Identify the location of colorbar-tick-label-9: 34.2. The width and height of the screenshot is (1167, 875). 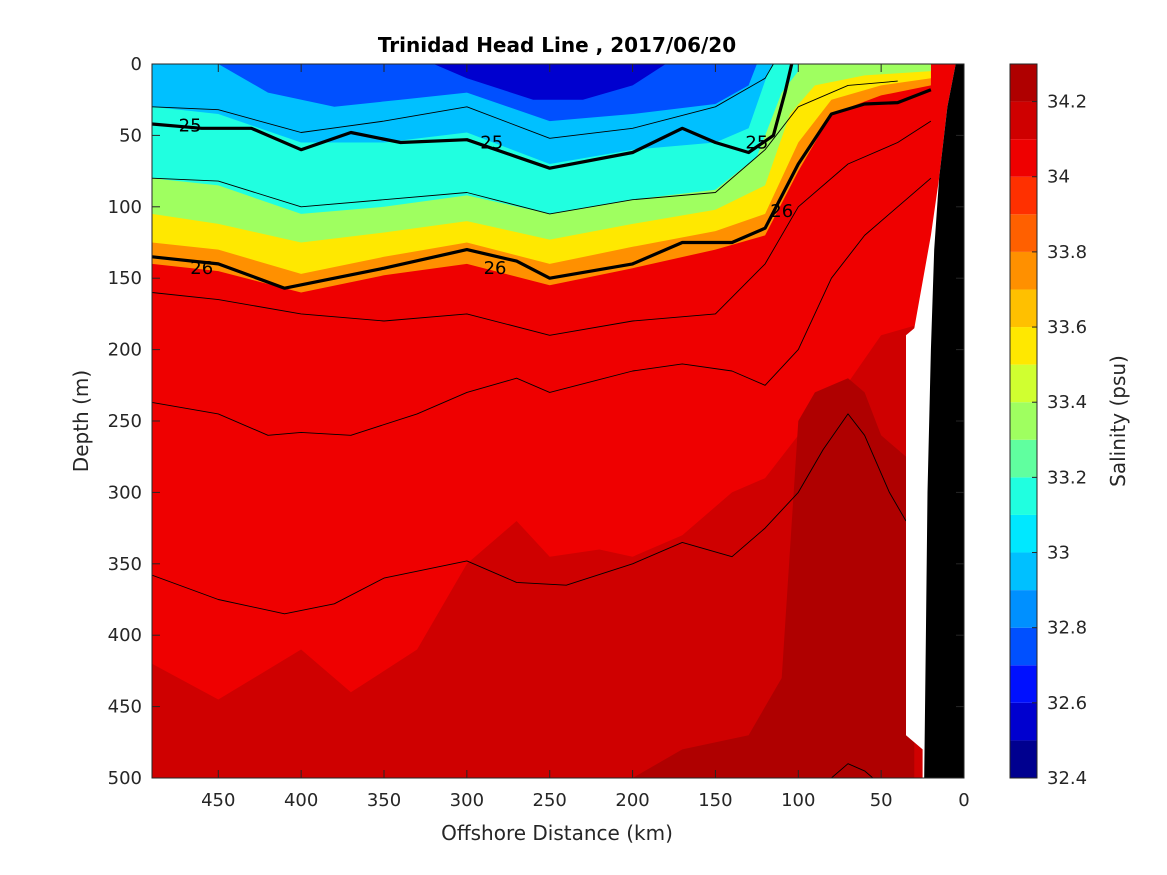
(1067, 102).